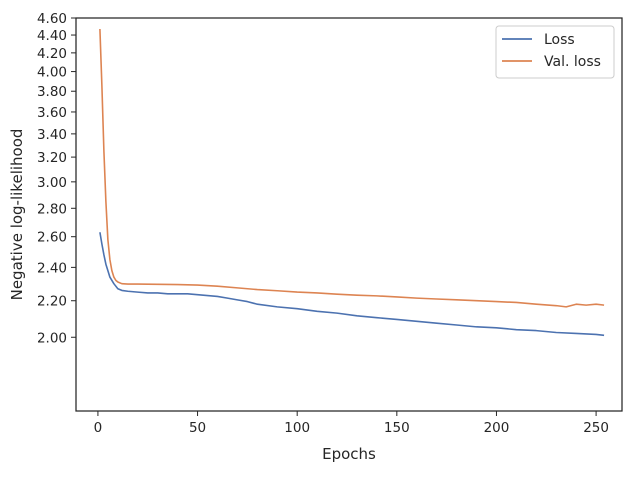 The height and width of the screenshot is (480, 640). Describe the element at coordinates (17, 215) in the screenshot. I see `y-axis-label: Negative log-likelihood` at that location.